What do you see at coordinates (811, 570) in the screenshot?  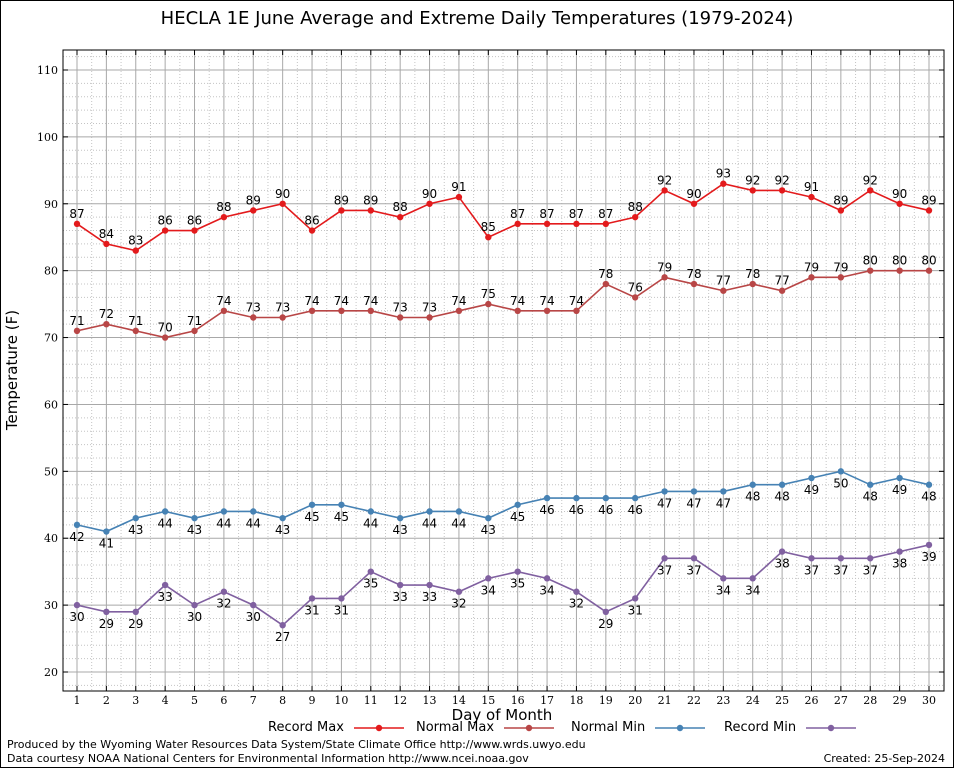 I see `record-min-data-label: 37` at bounding box center [811, 570].